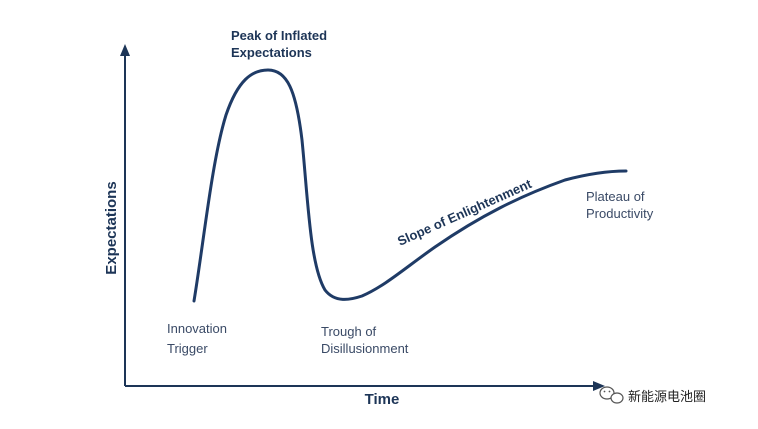 This screenshot has height=429, width=758. What do you see at coordinates (349, 331) in the screenshot?
I see `trough-label-line-1: Trough of` at bounding box center [349, 331].